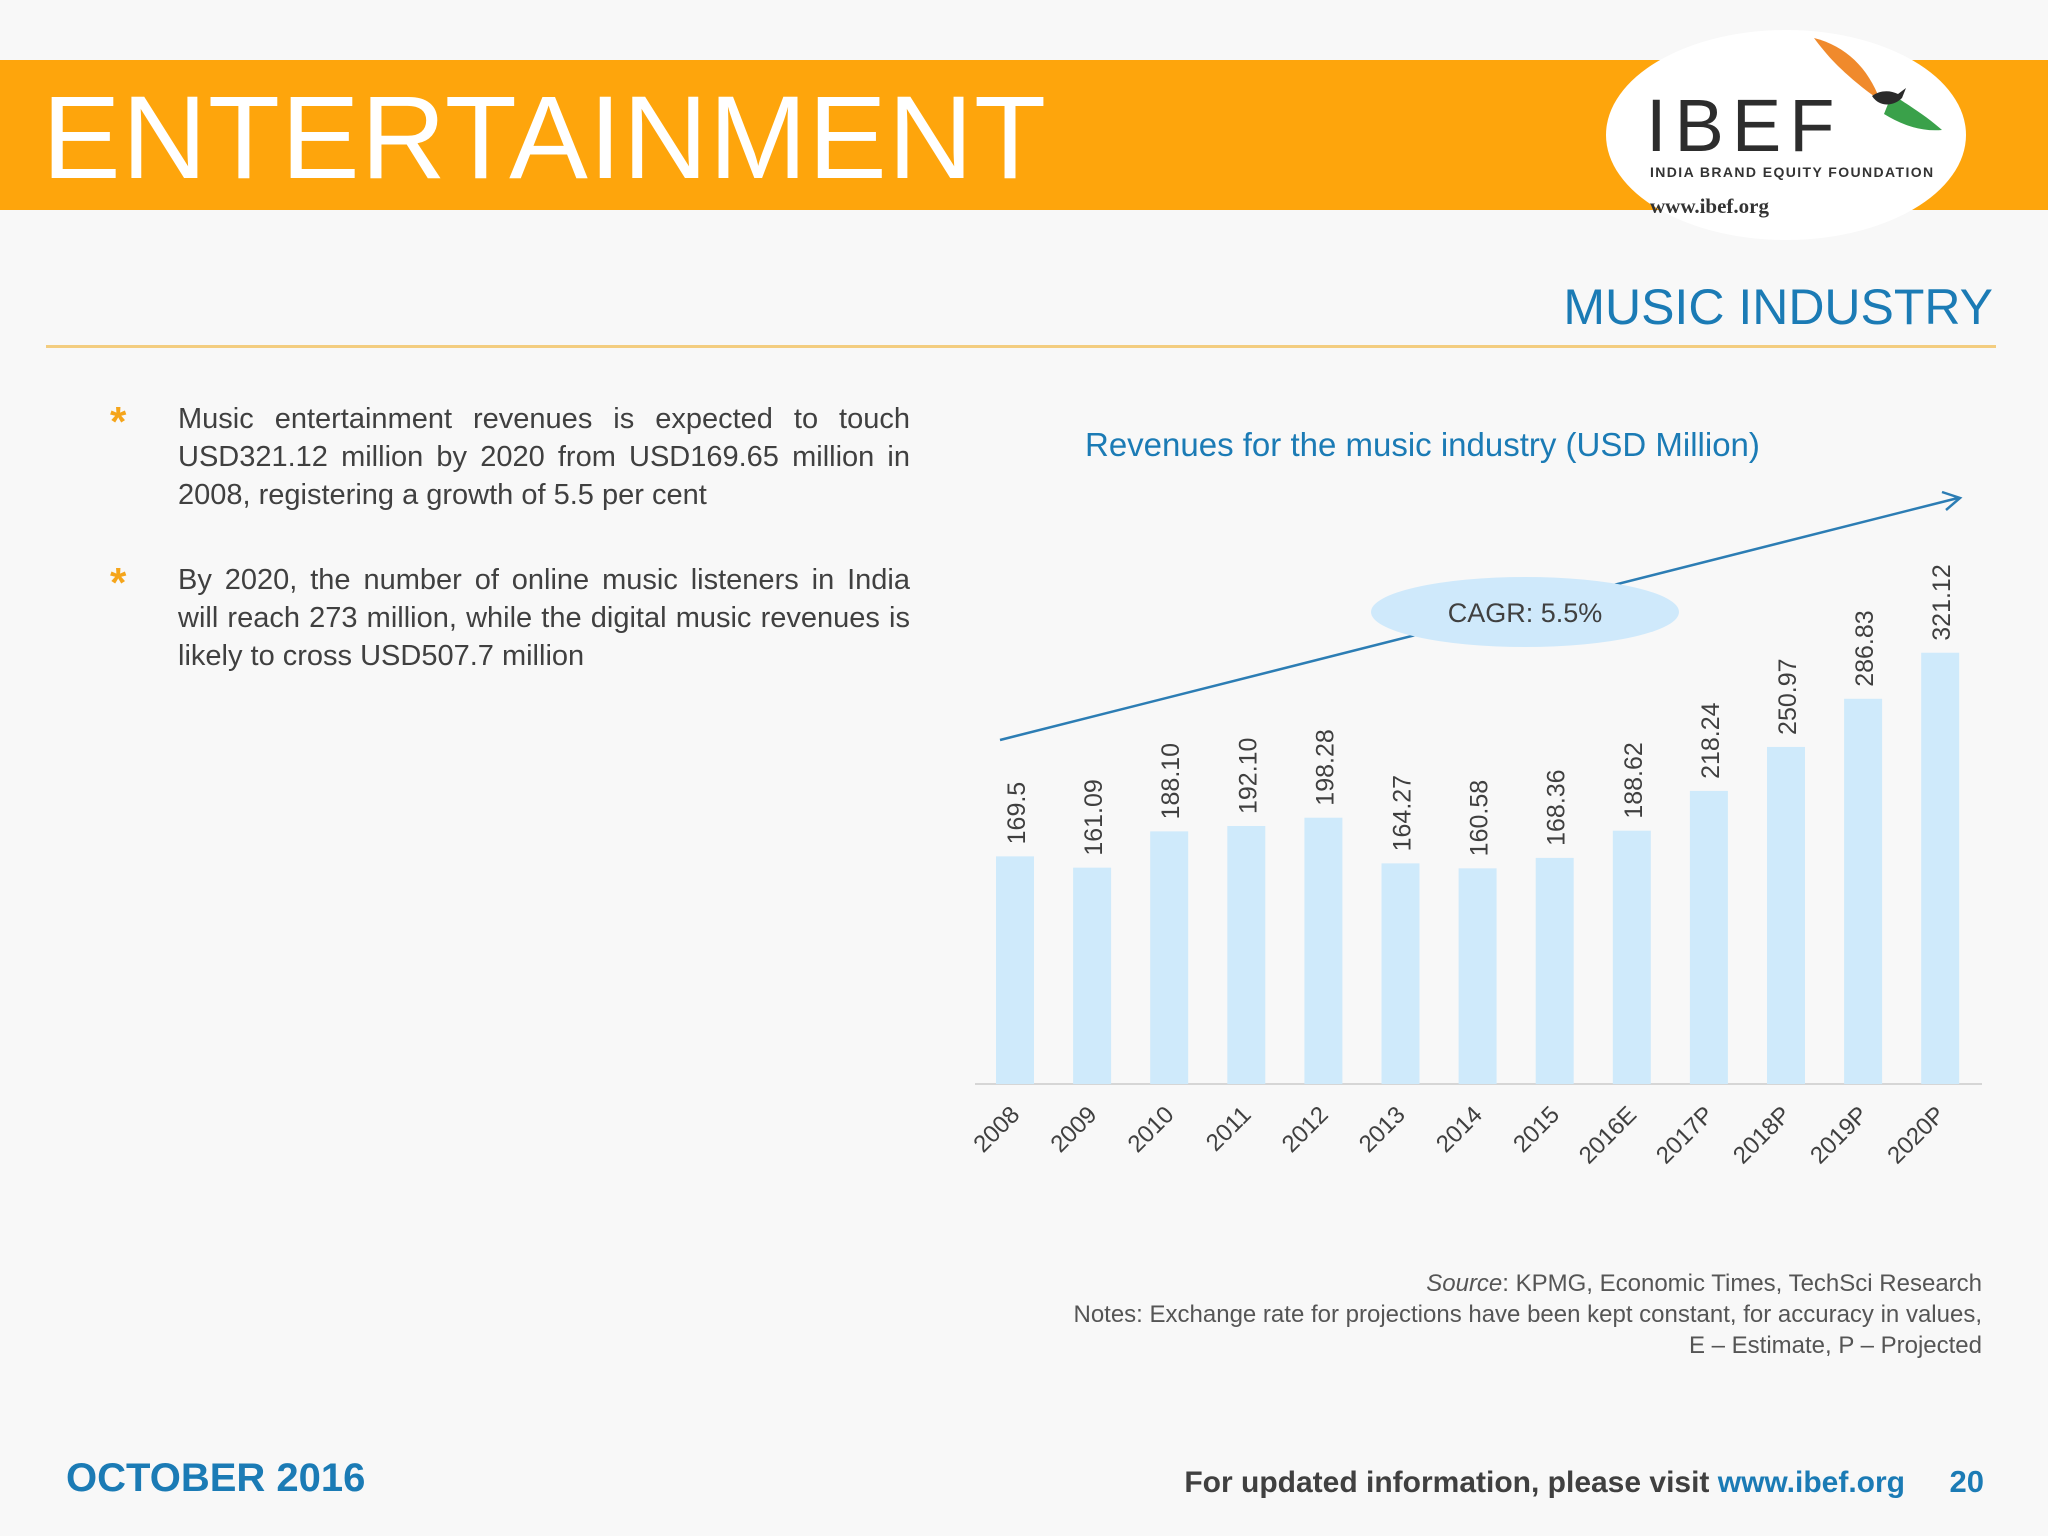 This screenshot has width=2048, height=1536. I want to click on x-tick-label: 2020P, so click(1916, 1135).